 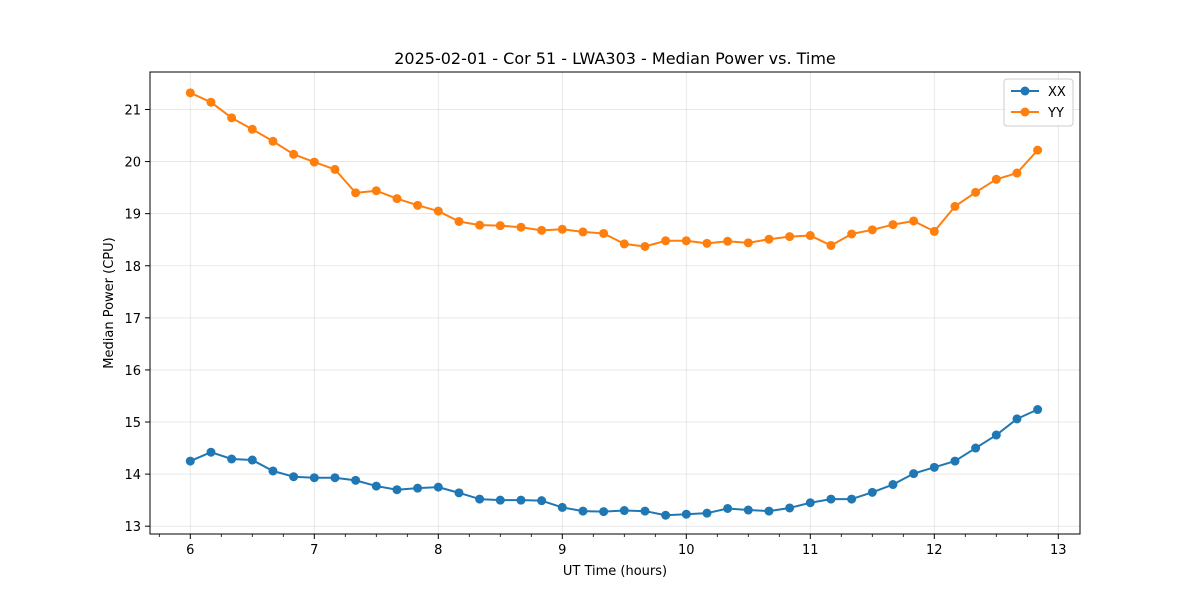 I want to click on y-tick-label-21: 21, so click(x=132, y=111).